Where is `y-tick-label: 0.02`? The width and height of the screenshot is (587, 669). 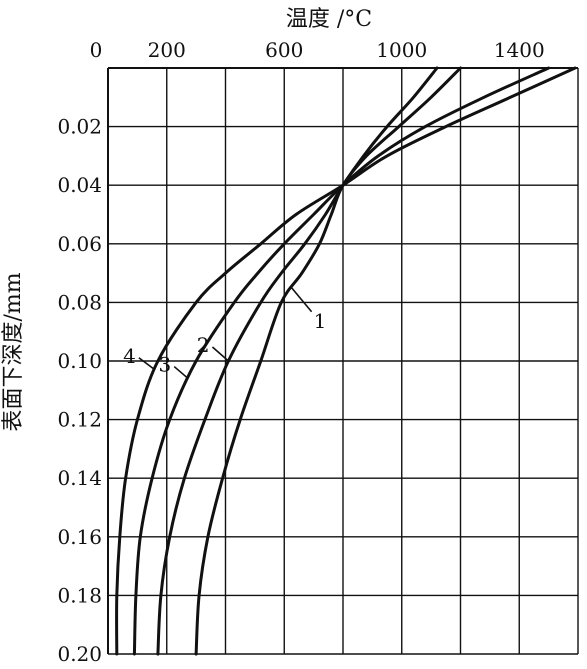
y-tick-label: 0.02 is located at coordinates (79, 127).